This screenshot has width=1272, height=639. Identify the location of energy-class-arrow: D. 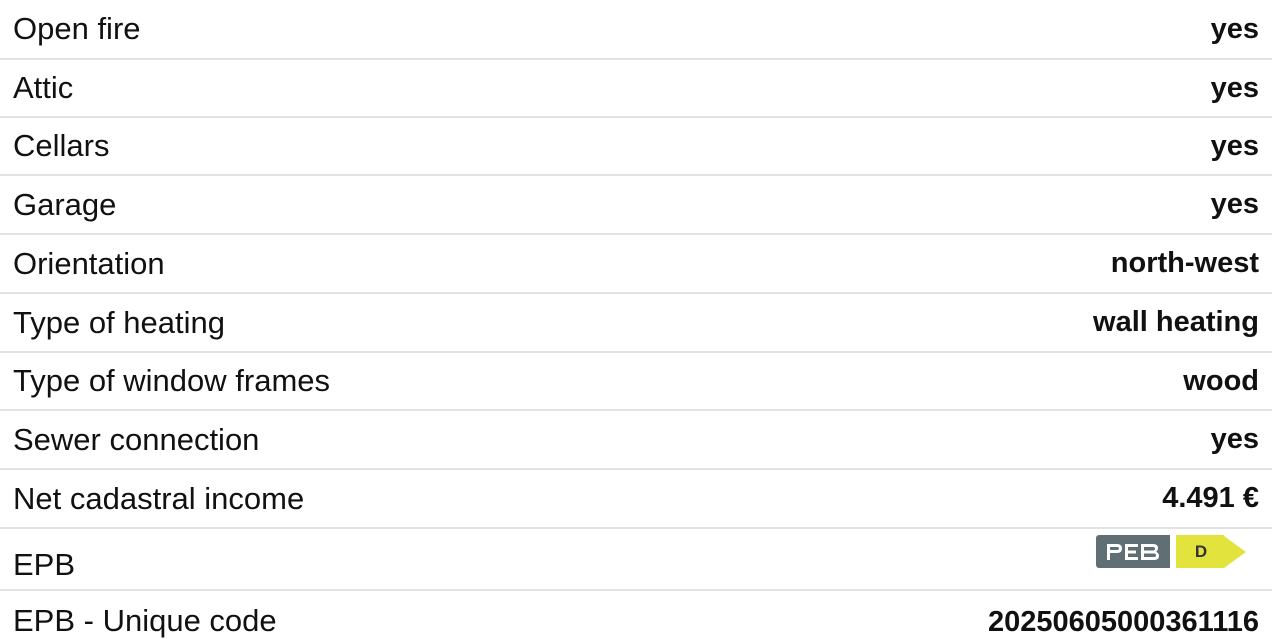
(1208, 551).